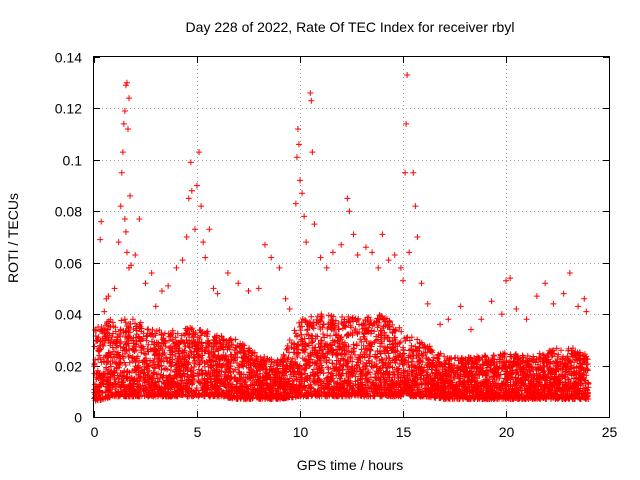 The width and height of the screenshot is (640, 480). What do you see at coordinates (610, 432) in the screenshot?
I see `x-tick-label: 25` at bounding box center [610, 432].